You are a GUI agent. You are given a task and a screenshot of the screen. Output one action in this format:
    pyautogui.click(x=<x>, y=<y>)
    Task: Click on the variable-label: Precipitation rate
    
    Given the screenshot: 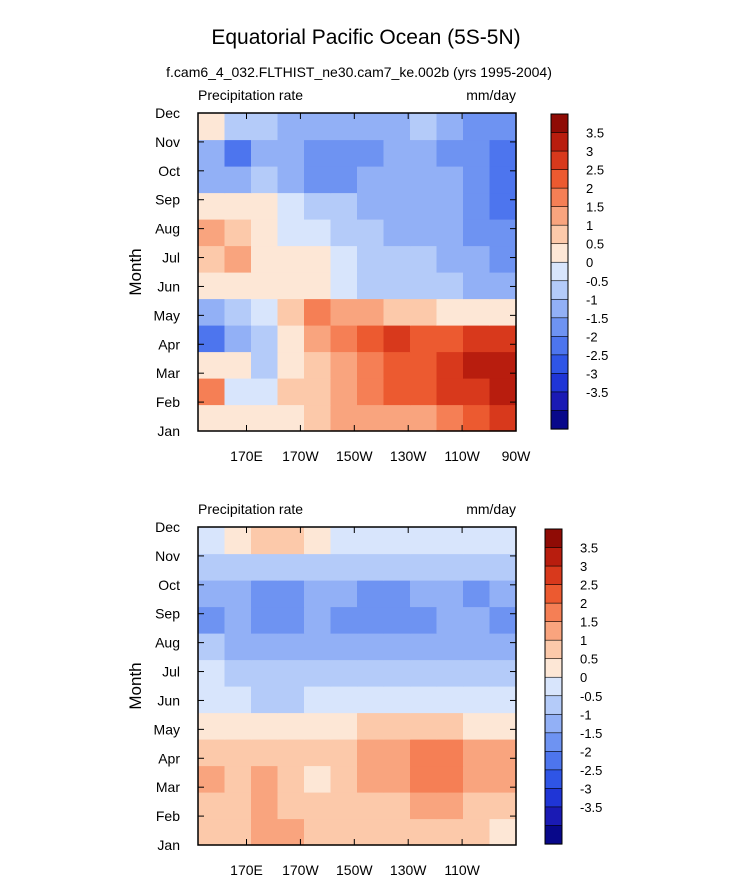 What is the action you would take?
    pyautogui.click(x=250, y=95)
    